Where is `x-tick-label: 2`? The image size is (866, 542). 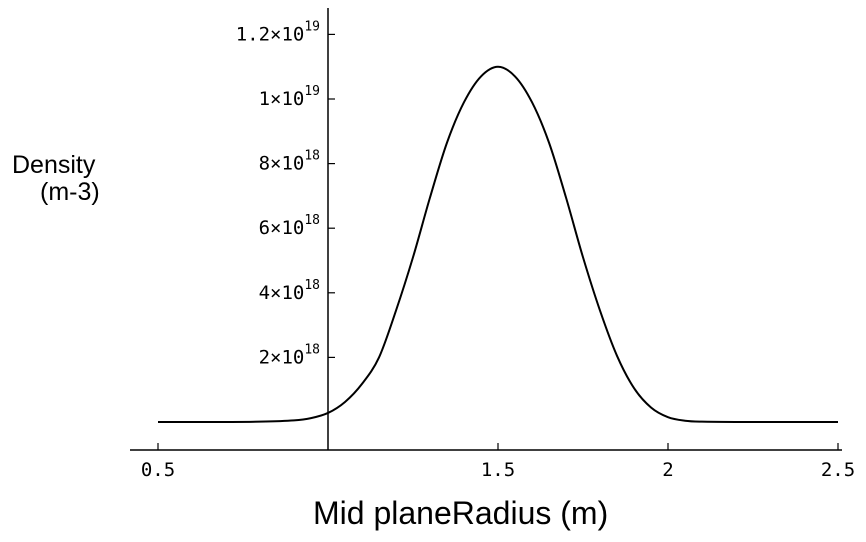 x-tick-label: 2 is located at coordinates (667, 470).